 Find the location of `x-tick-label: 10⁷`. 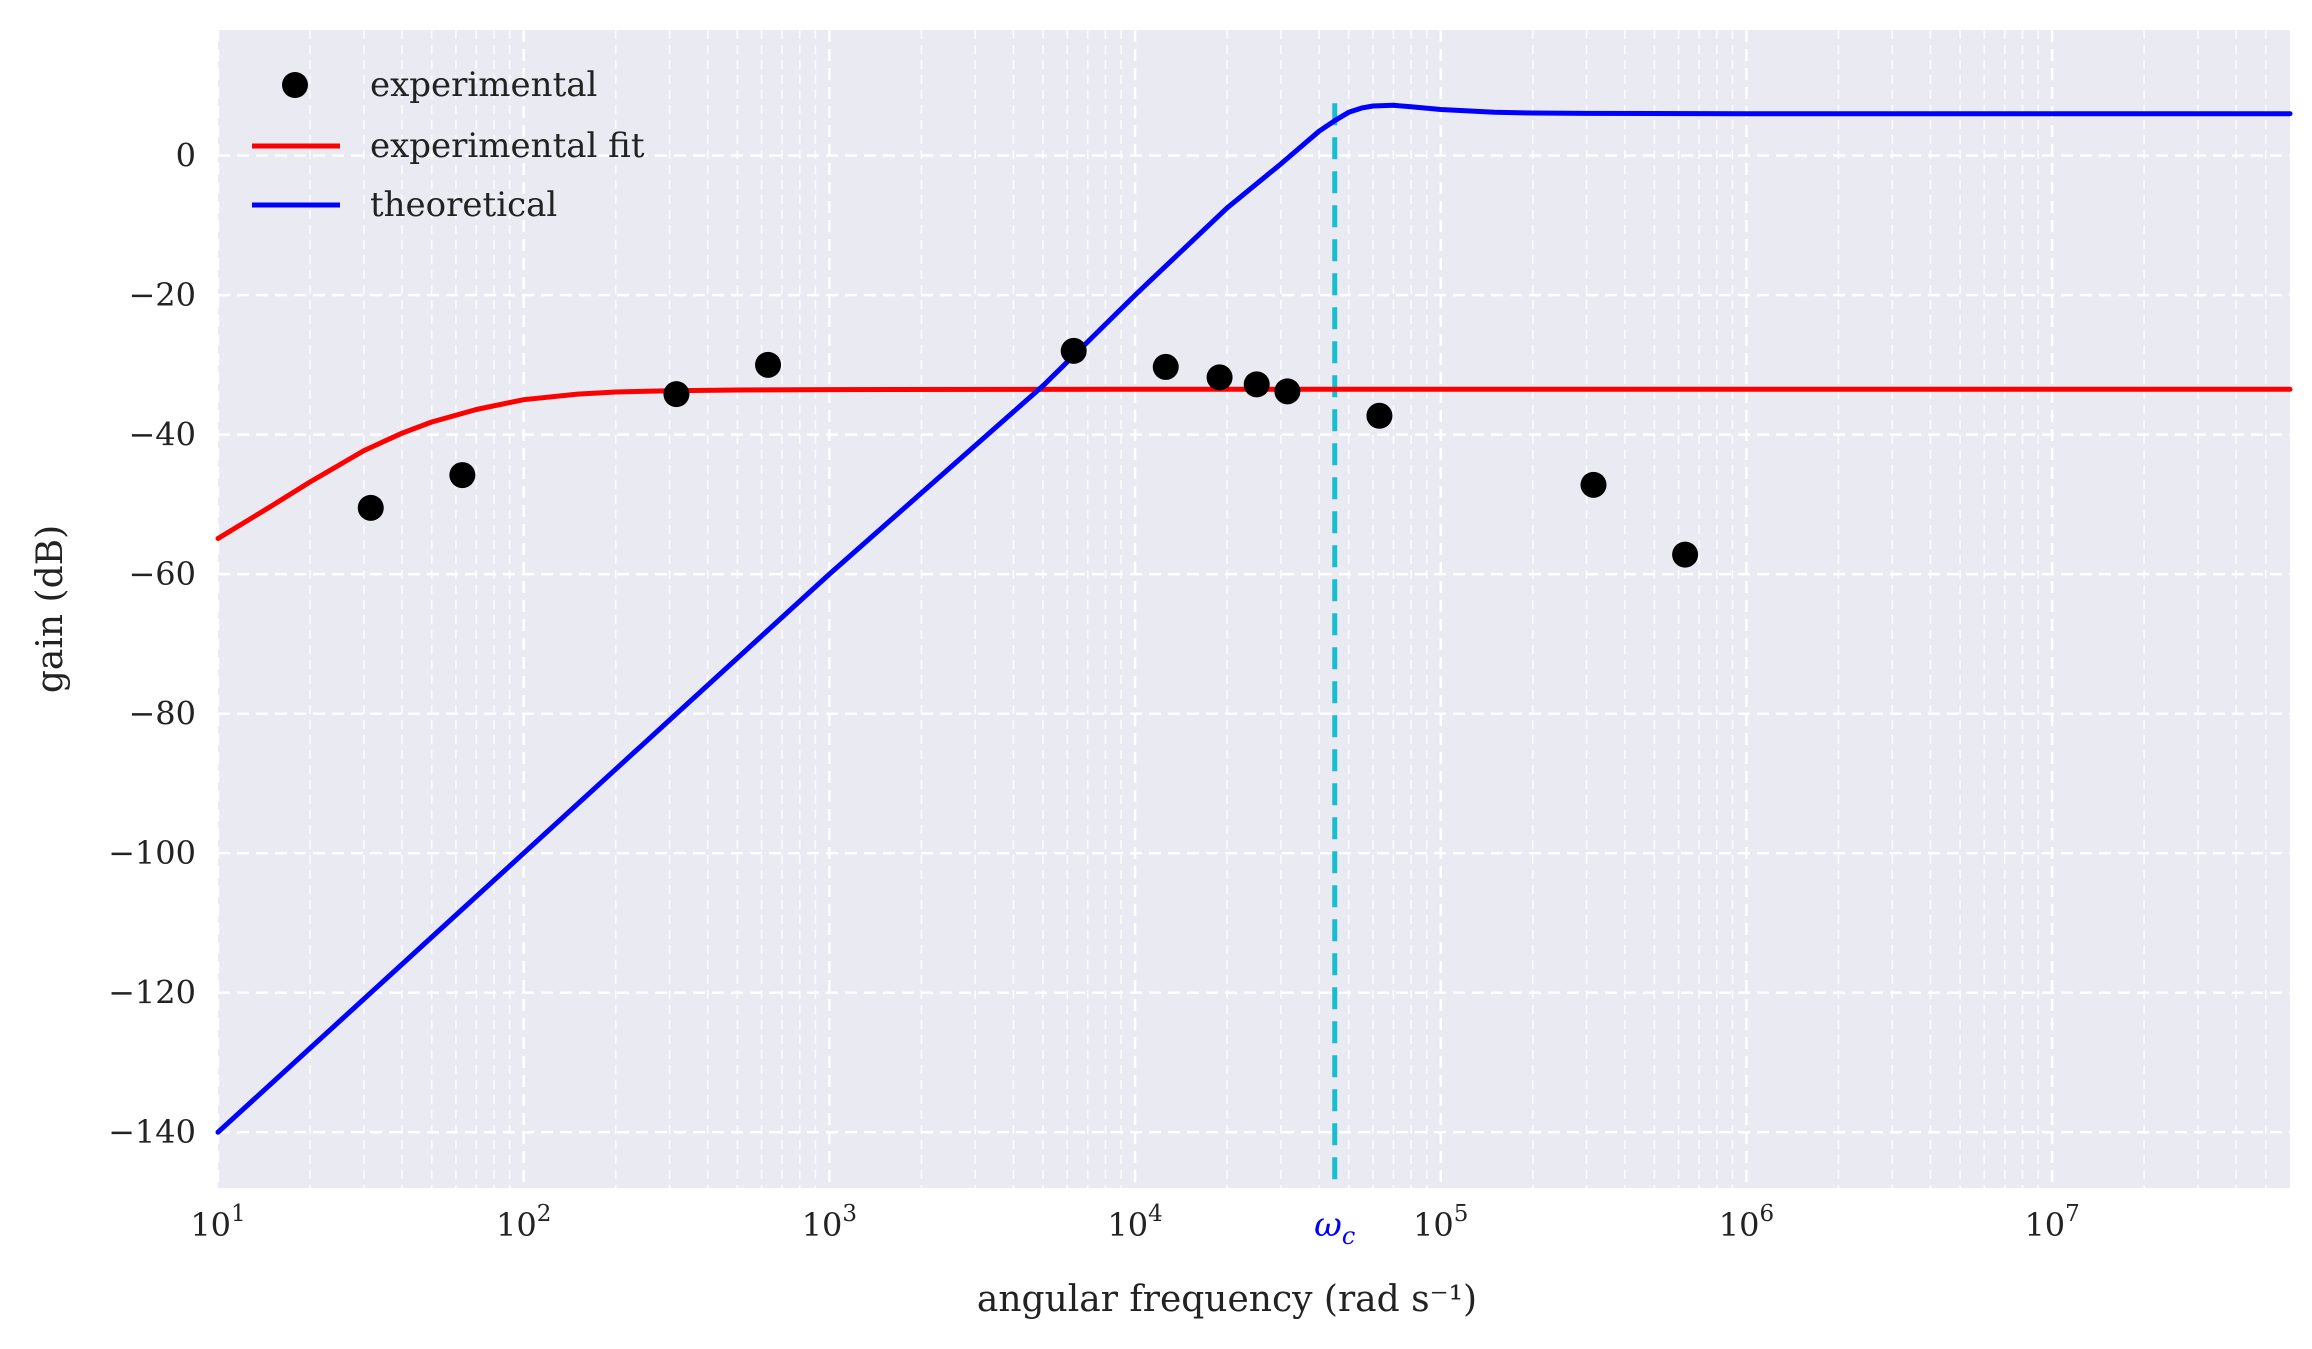

x-tick-label: 10⁷ is located at coordinates (2051, 1222).